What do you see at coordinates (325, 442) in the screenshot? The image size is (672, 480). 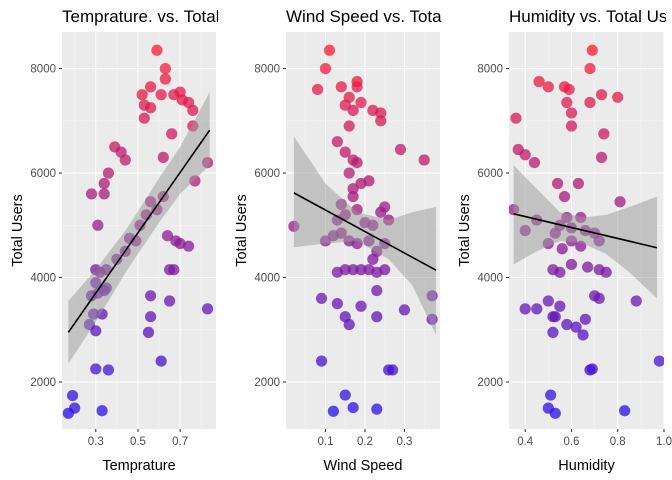 I see `x-tick-label: 0.1` at bounding box center [325, 442].